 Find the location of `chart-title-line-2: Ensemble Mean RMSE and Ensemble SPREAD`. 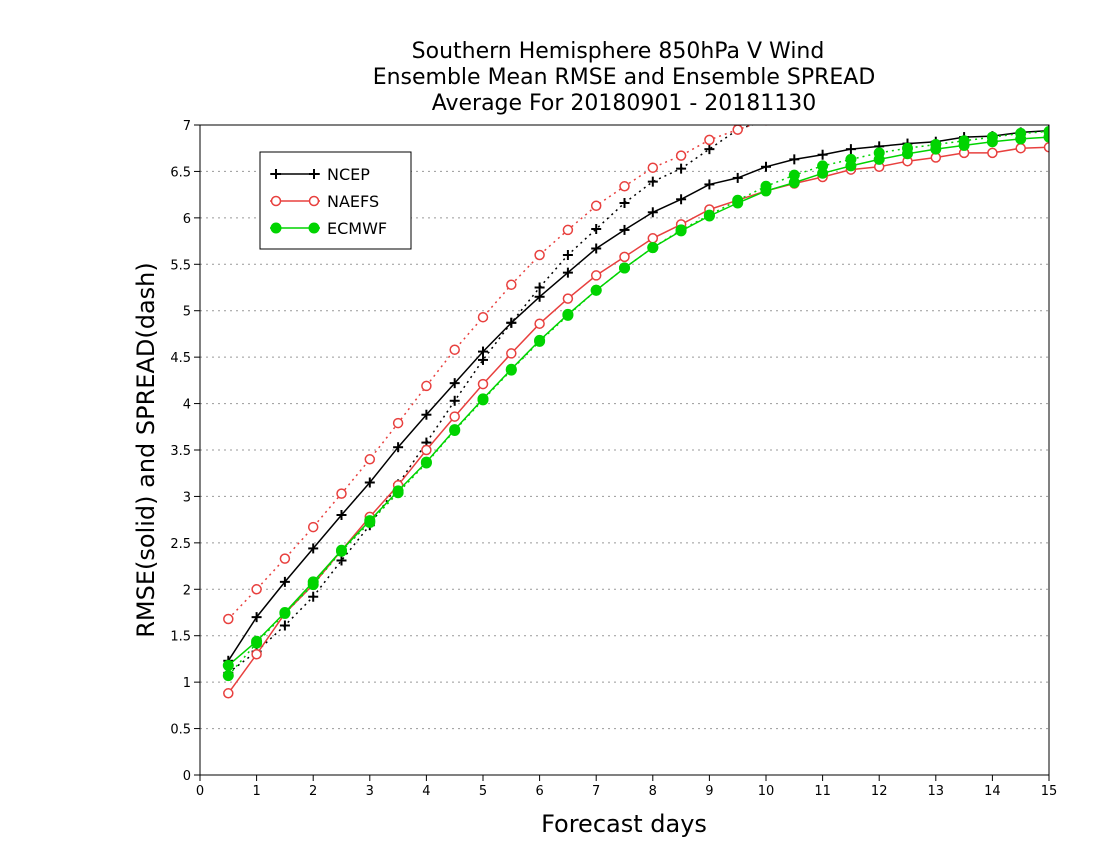

chart-title-line-2: Ensemble Mean RMSE and Ensemble SPREAD is located at coordinates (624, 77).